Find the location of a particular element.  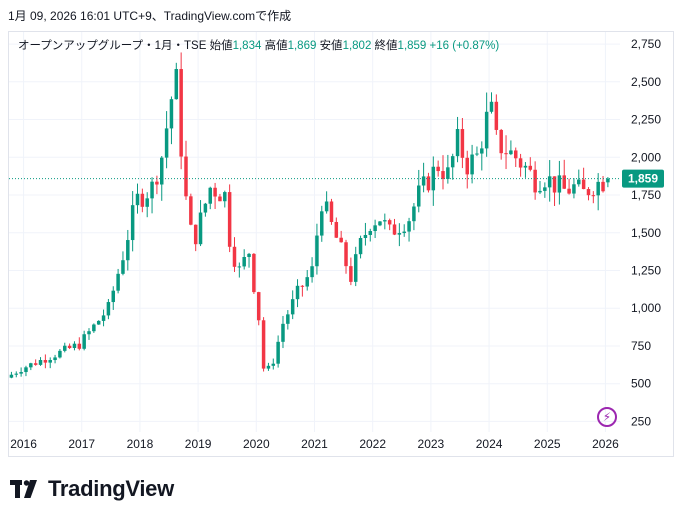

y-tick-label: 750 is located at coordinates (641, 346).